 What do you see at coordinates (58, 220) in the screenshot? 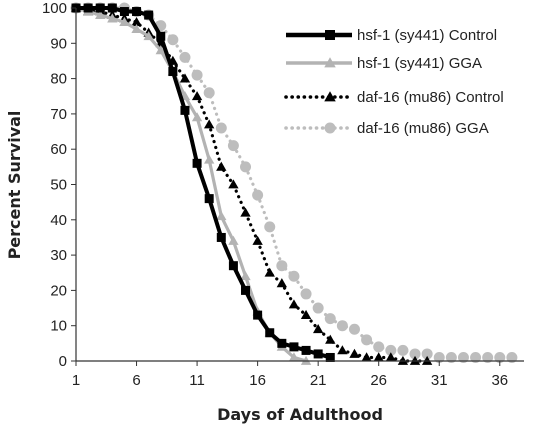
I see `y-tick-label: 40` at bounding box center [58, 220].